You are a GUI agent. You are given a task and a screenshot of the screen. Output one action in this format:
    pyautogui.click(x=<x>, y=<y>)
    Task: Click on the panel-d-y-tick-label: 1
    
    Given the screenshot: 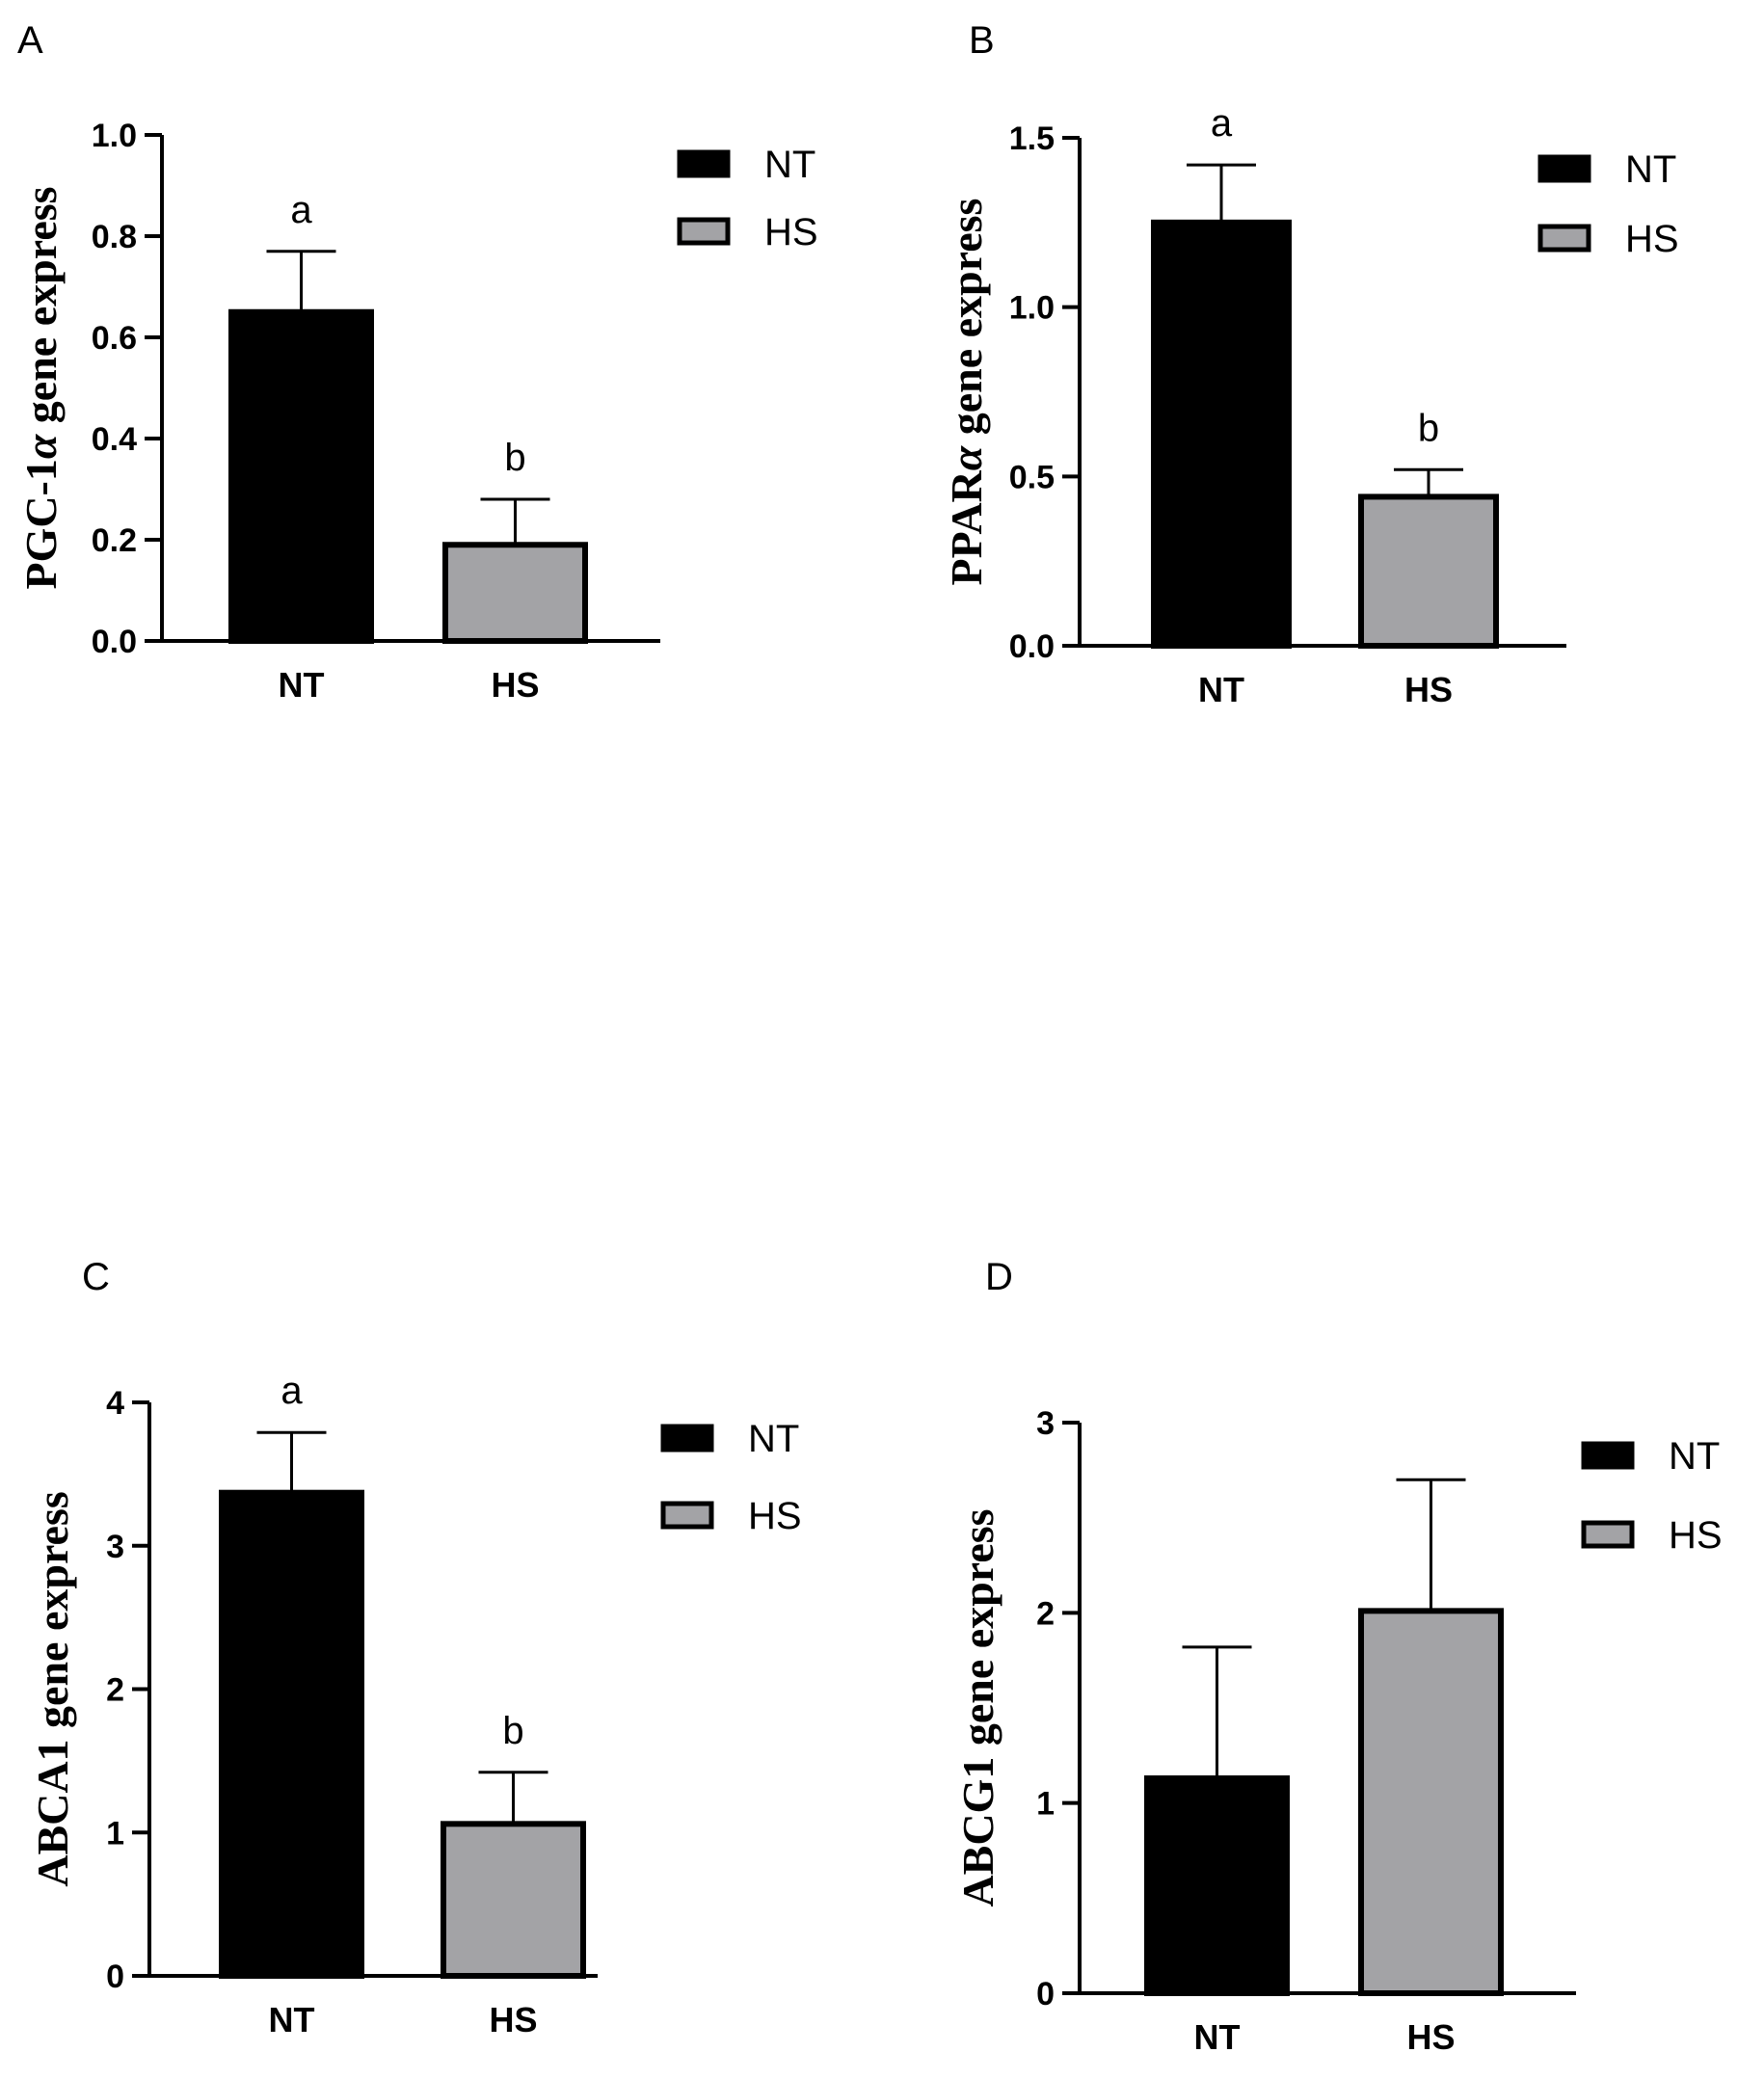 What is the action you would take?
    pyautogui.click(x=1045, y=1804)
    